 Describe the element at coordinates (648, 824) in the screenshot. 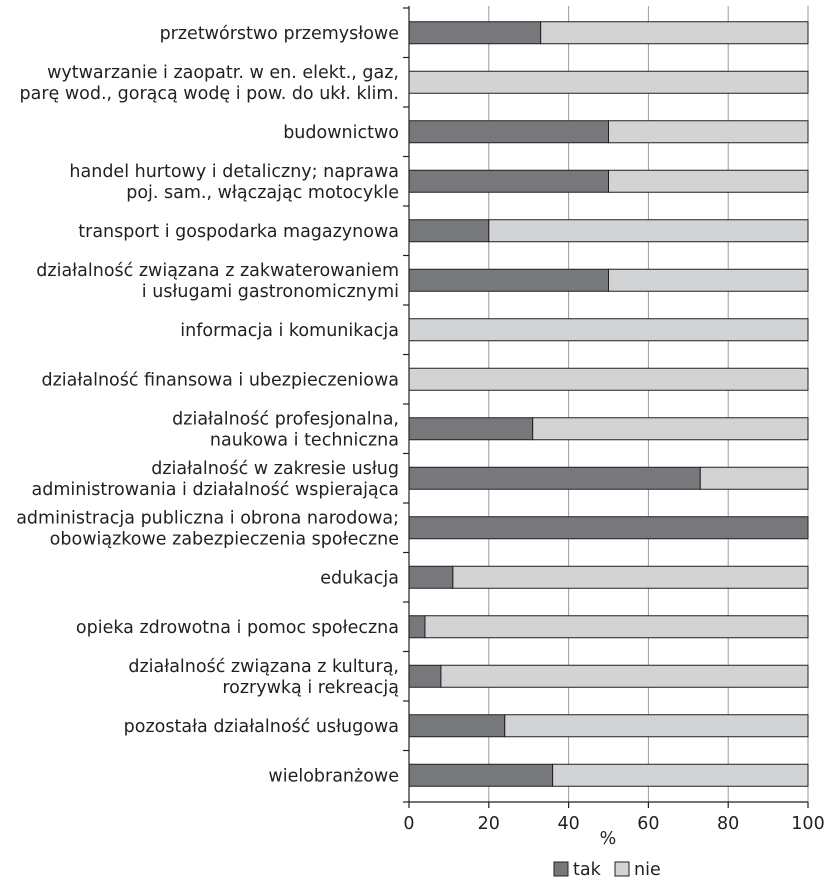

I see `x-tick-label-60: 60` at that location.